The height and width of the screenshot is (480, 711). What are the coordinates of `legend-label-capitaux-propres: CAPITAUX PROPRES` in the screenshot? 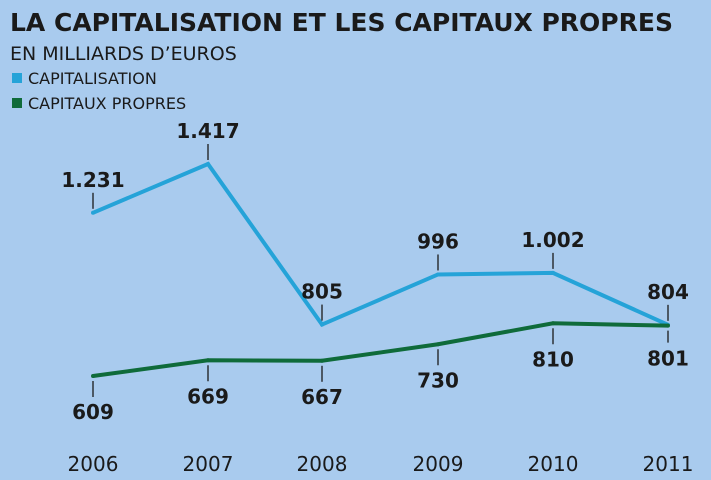 It's located at (107, 103).